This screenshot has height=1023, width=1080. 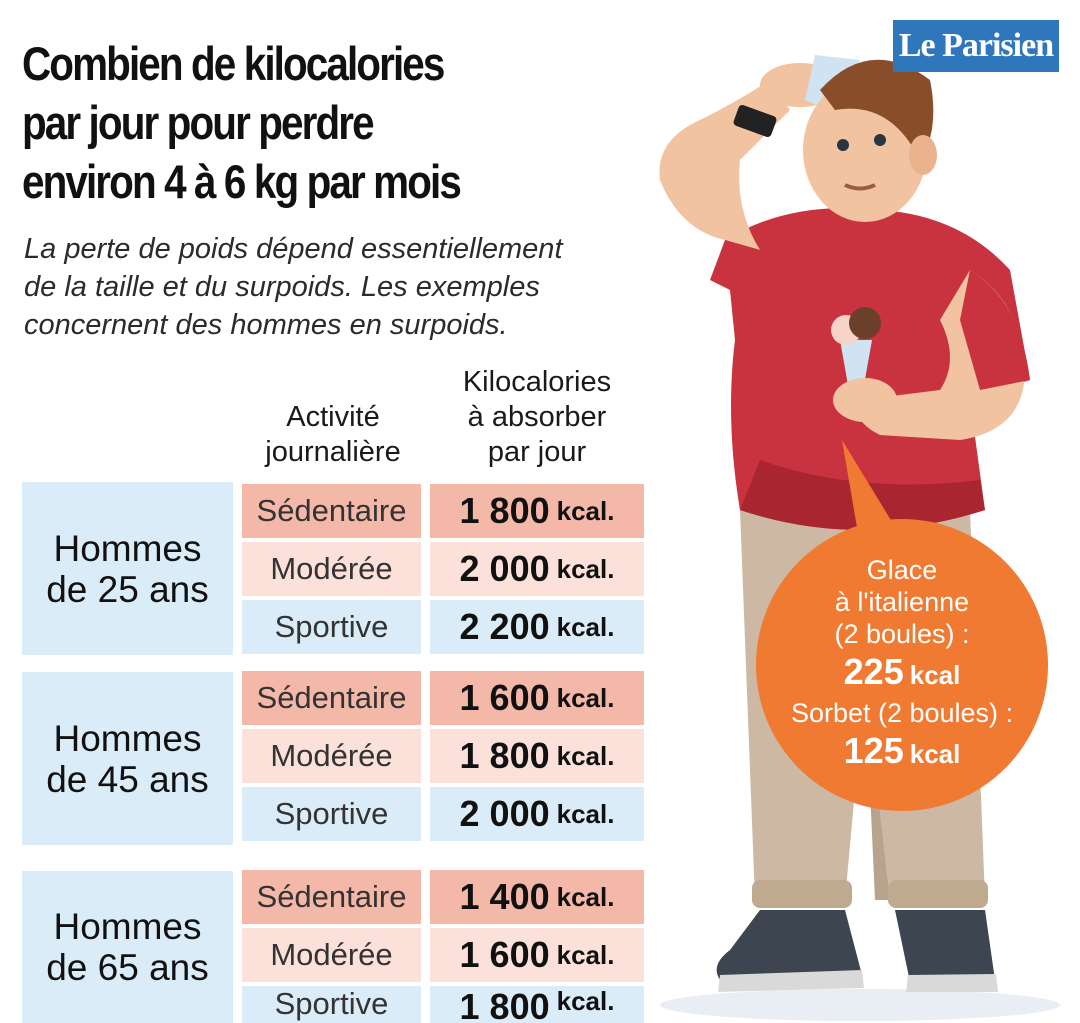 I want to click on kcal-value: 1 400, so click(x=504, y=896).